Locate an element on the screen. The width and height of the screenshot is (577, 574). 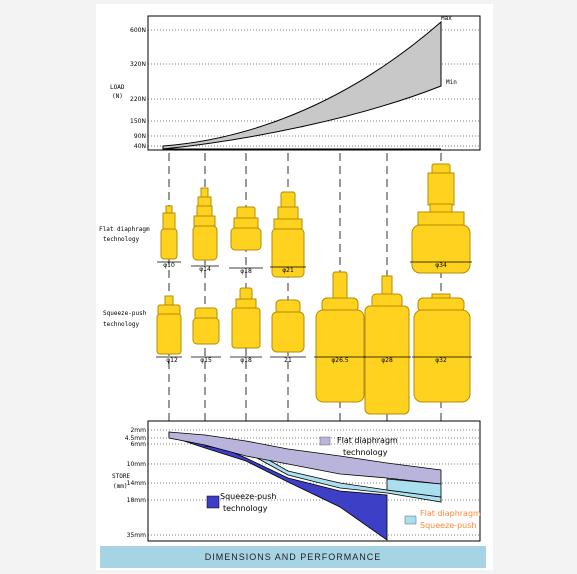
squeeze-part-phi12 is located at coordinates (169, 325).